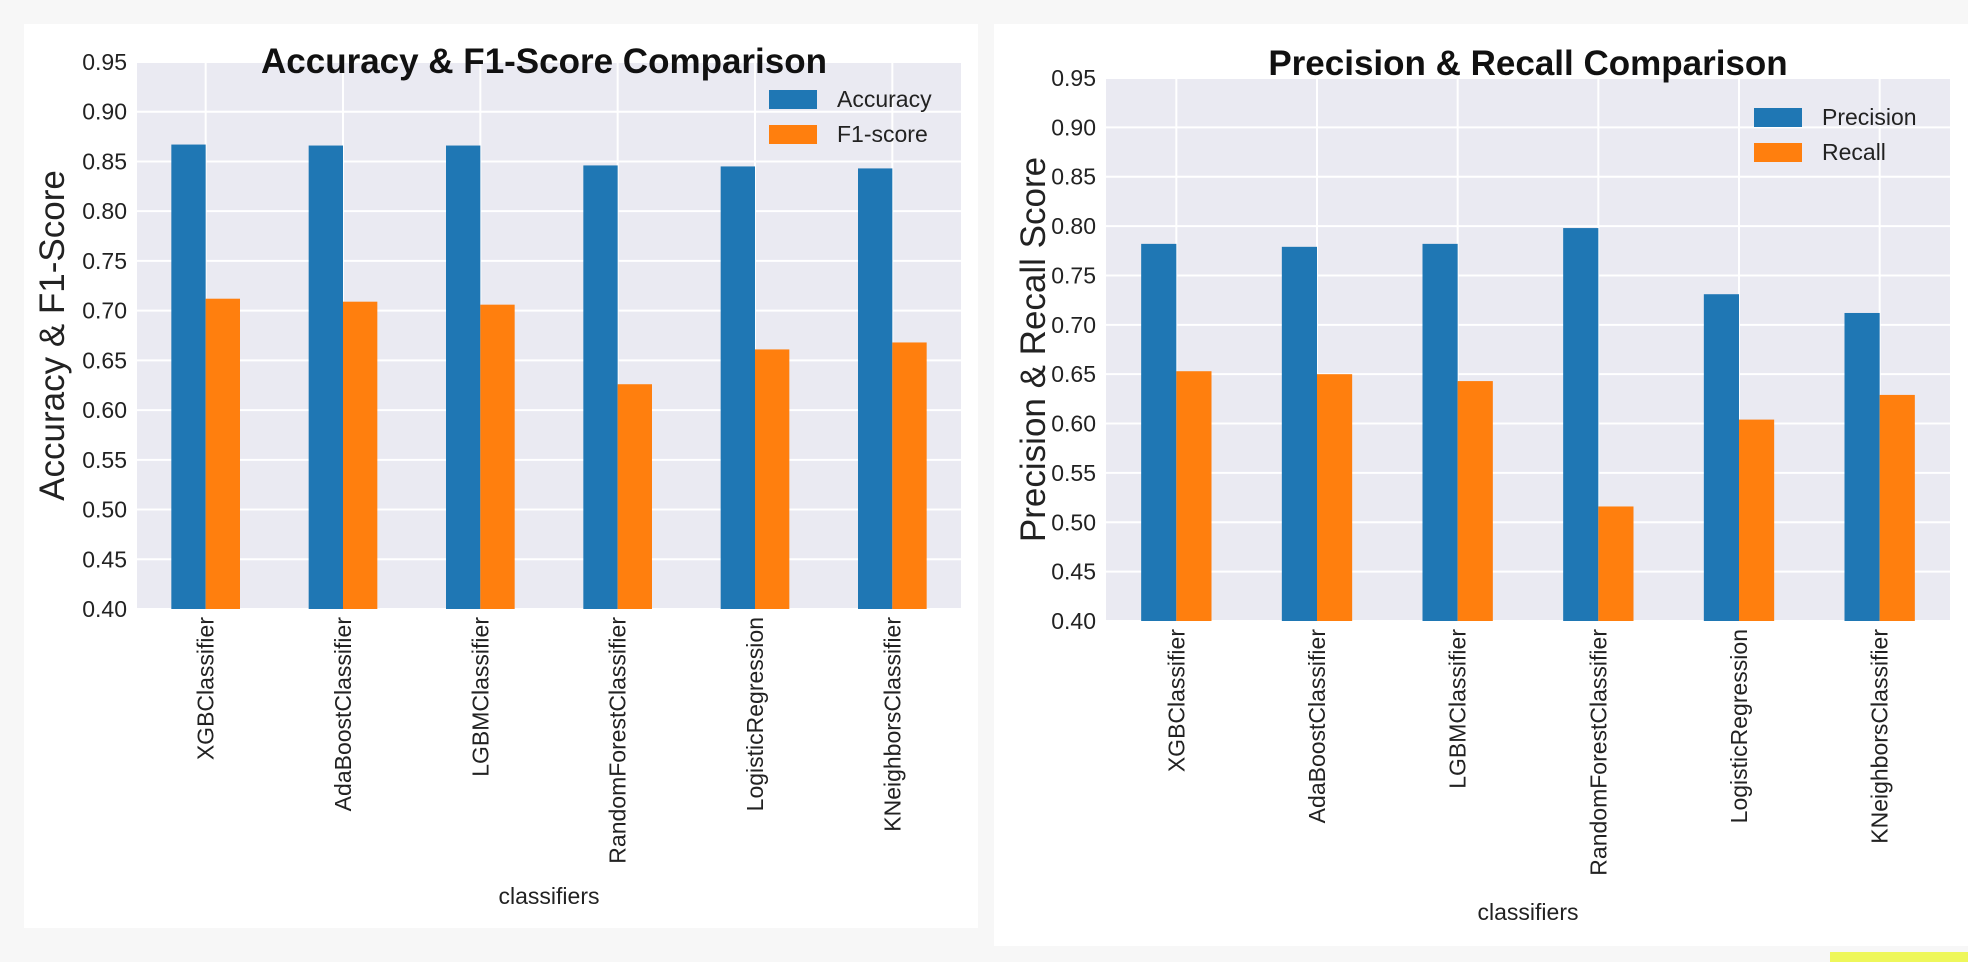 Image resolution: width=1968 pixels, height=962 pixels. What do you see at coordinates (882, 134) in the screenshot?
I see `legend-label: F1-score` at bounding box center [882, 134].